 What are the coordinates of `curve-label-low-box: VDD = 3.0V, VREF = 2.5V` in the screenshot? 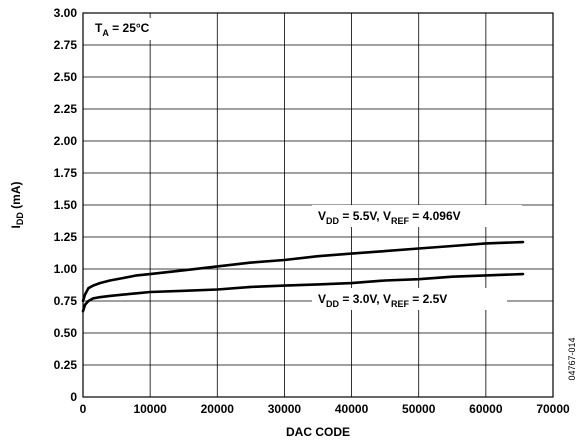 It's located at (409, 299).